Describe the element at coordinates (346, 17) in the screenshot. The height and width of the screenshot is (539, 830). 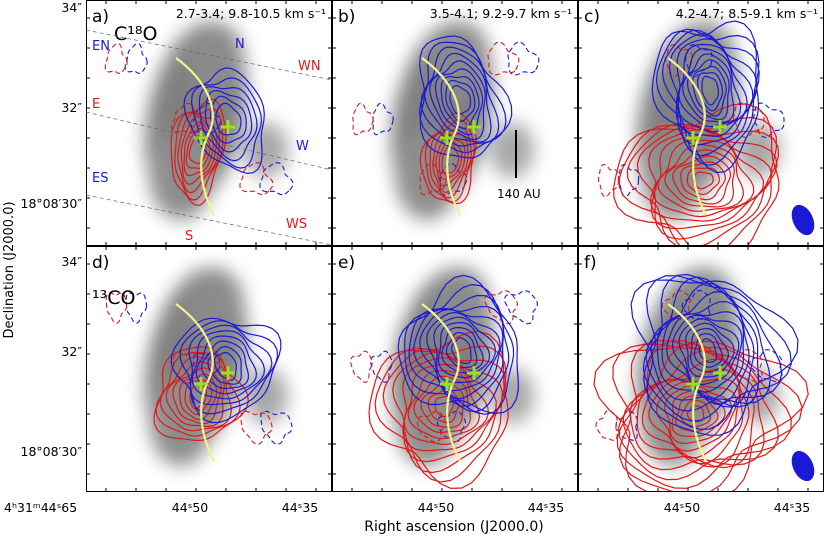
I see `panel-letter: b)` at that location.